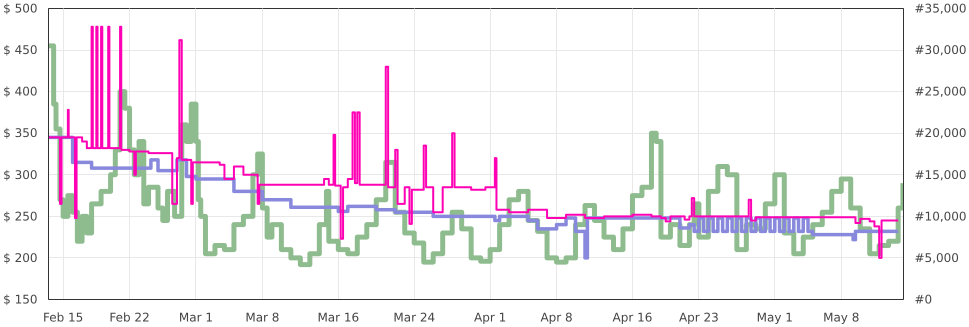 This screenshot has height=327, width=969. I want to click on y-tick-label: $ 500, so click(20, 9).